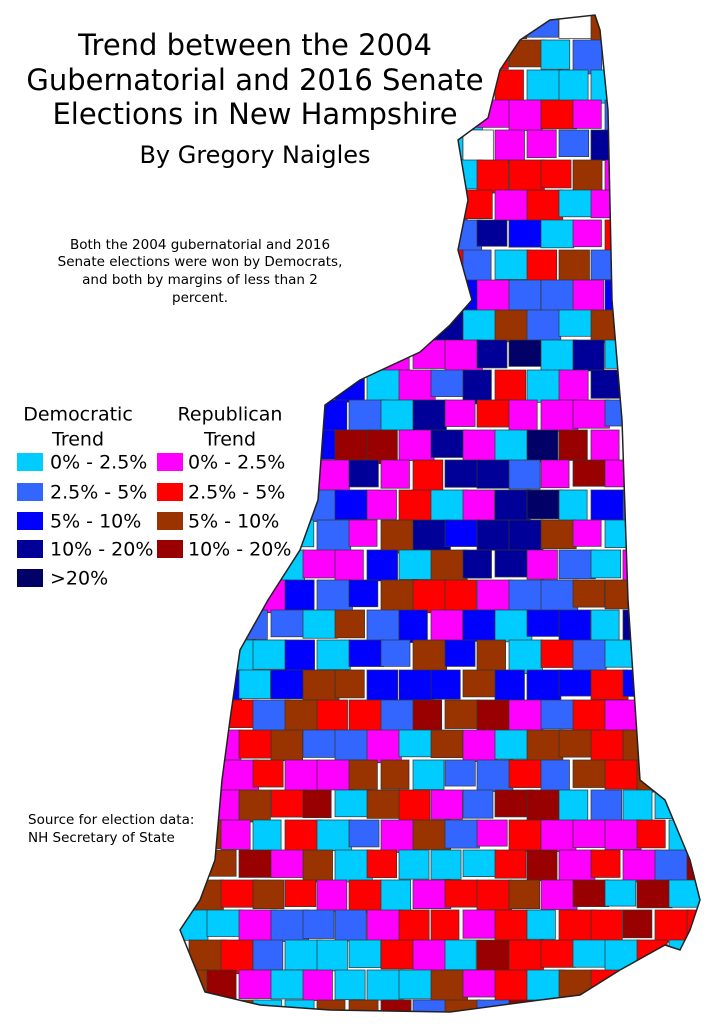 The image size is (724, 1027). Describe the element at coordinates (200, 245) in the screenshot. I see `note-line: Both the 2004 gubernatorial and 2016` at that location.